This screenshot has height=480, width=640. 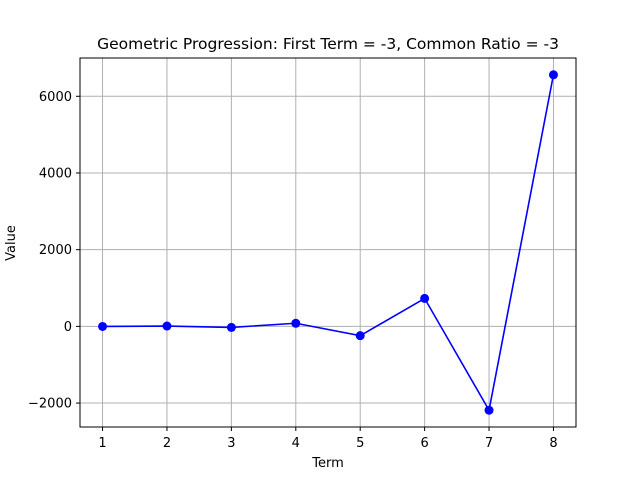 I want to click on x-tick-label: 7, so click(x=489, y=443).